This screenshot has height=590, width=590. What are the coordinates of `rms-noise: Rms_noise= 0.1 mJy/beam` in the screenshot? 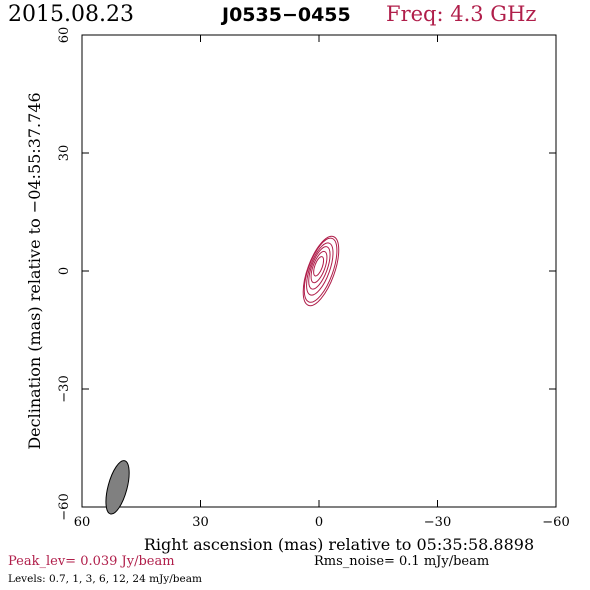 It's located at (402, 561).